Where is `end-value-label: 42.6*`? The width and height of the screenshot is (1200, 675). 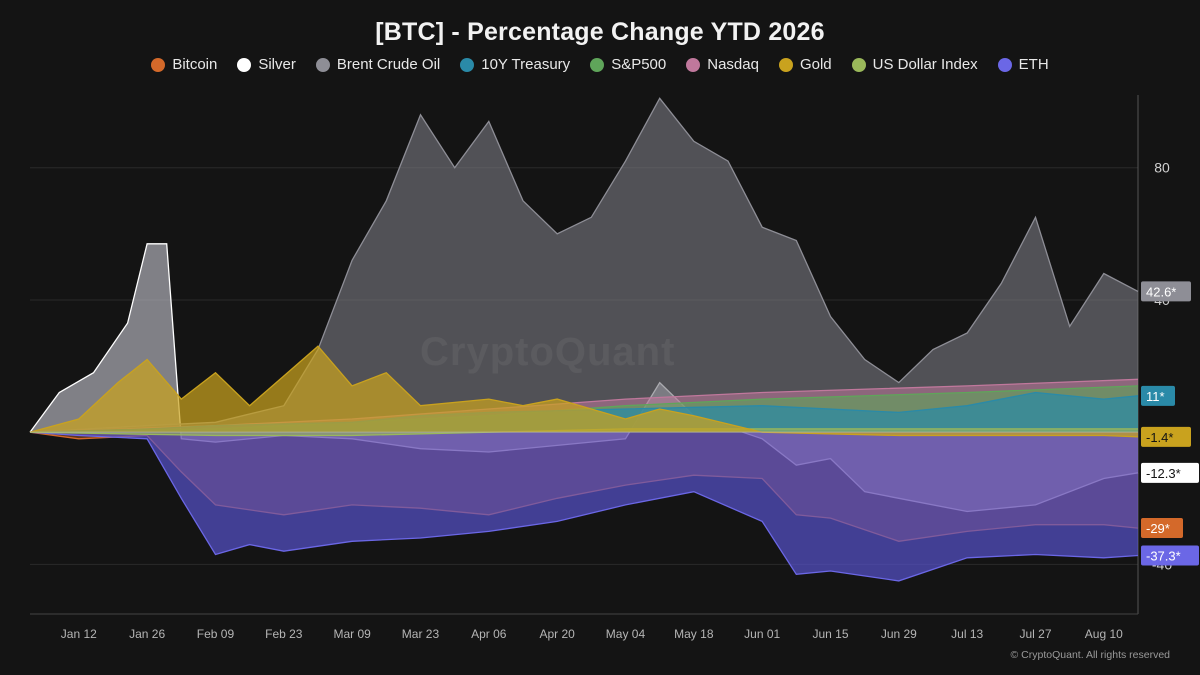 end-value-label: 42.6* is located at coordinates (1161, 291).